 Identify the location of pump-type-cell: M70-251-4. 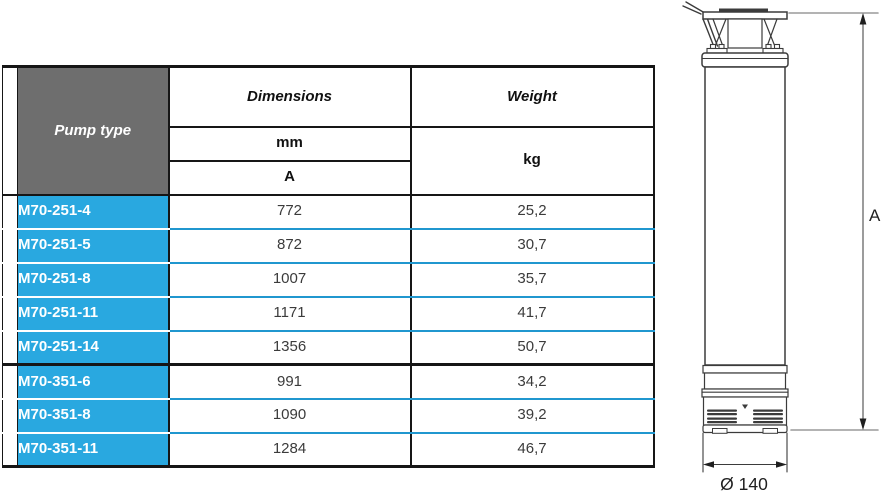
(93, 212).